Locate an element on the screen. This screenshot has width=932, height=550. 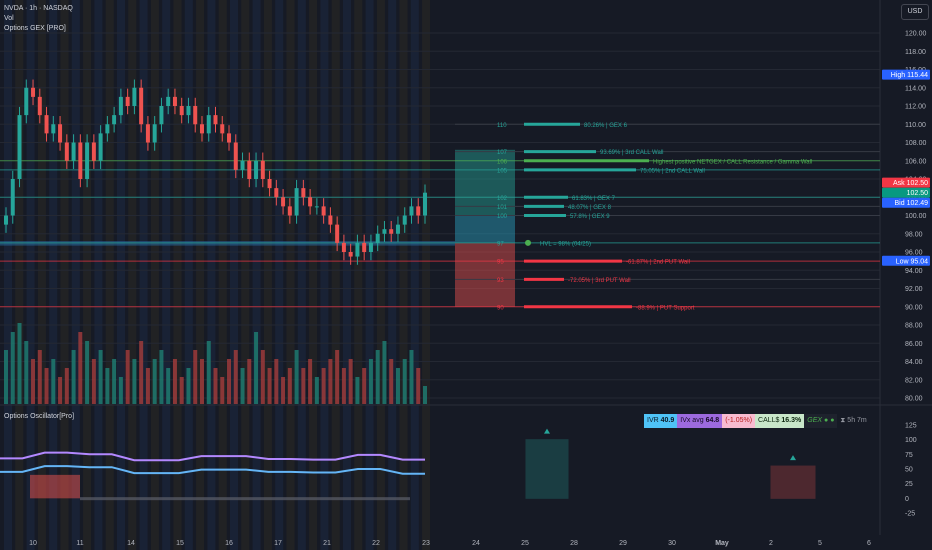
put-zone is located at coordinates (485, 274).